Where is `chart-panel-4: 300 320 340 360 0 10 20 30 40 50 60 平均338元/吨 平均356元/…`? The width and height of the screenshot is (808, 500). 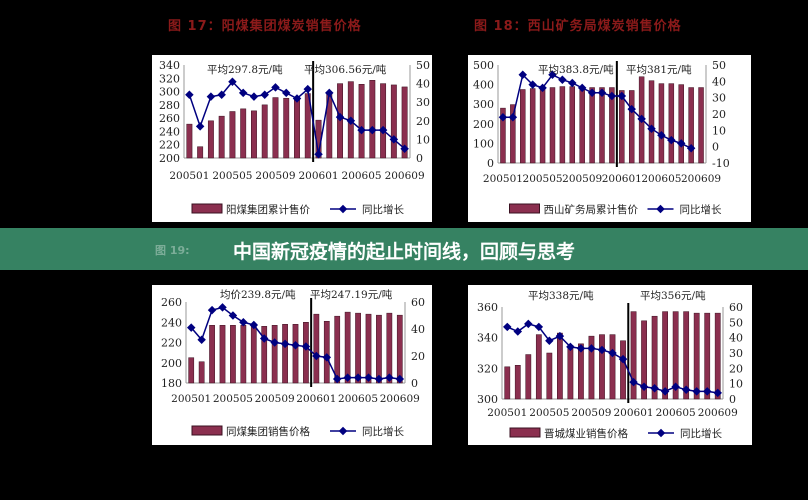 chart-panel-4: 300 320 340 360 0 10 20 30 40 50 60 平均338元/吨 平均356元/… is located at coordinates (610, 365).